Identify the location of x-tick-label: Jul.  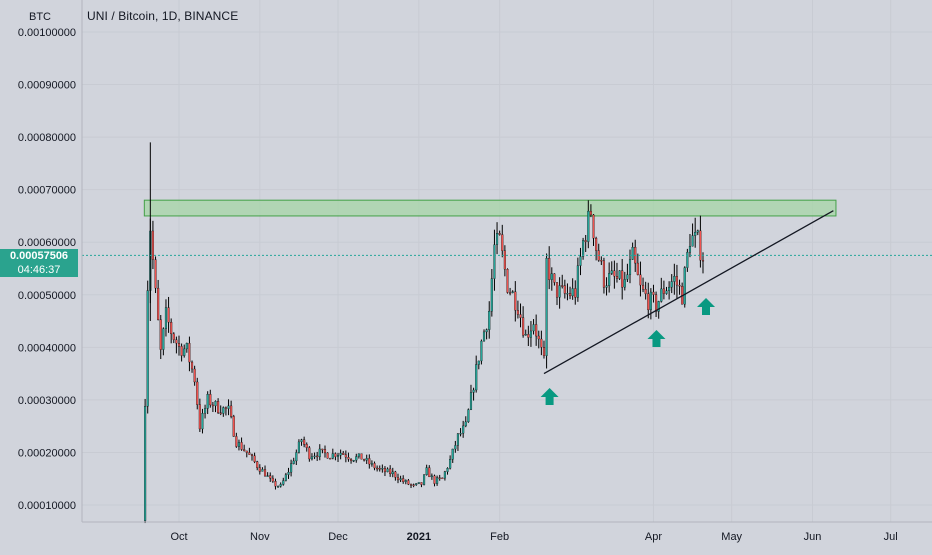
(891, 537).